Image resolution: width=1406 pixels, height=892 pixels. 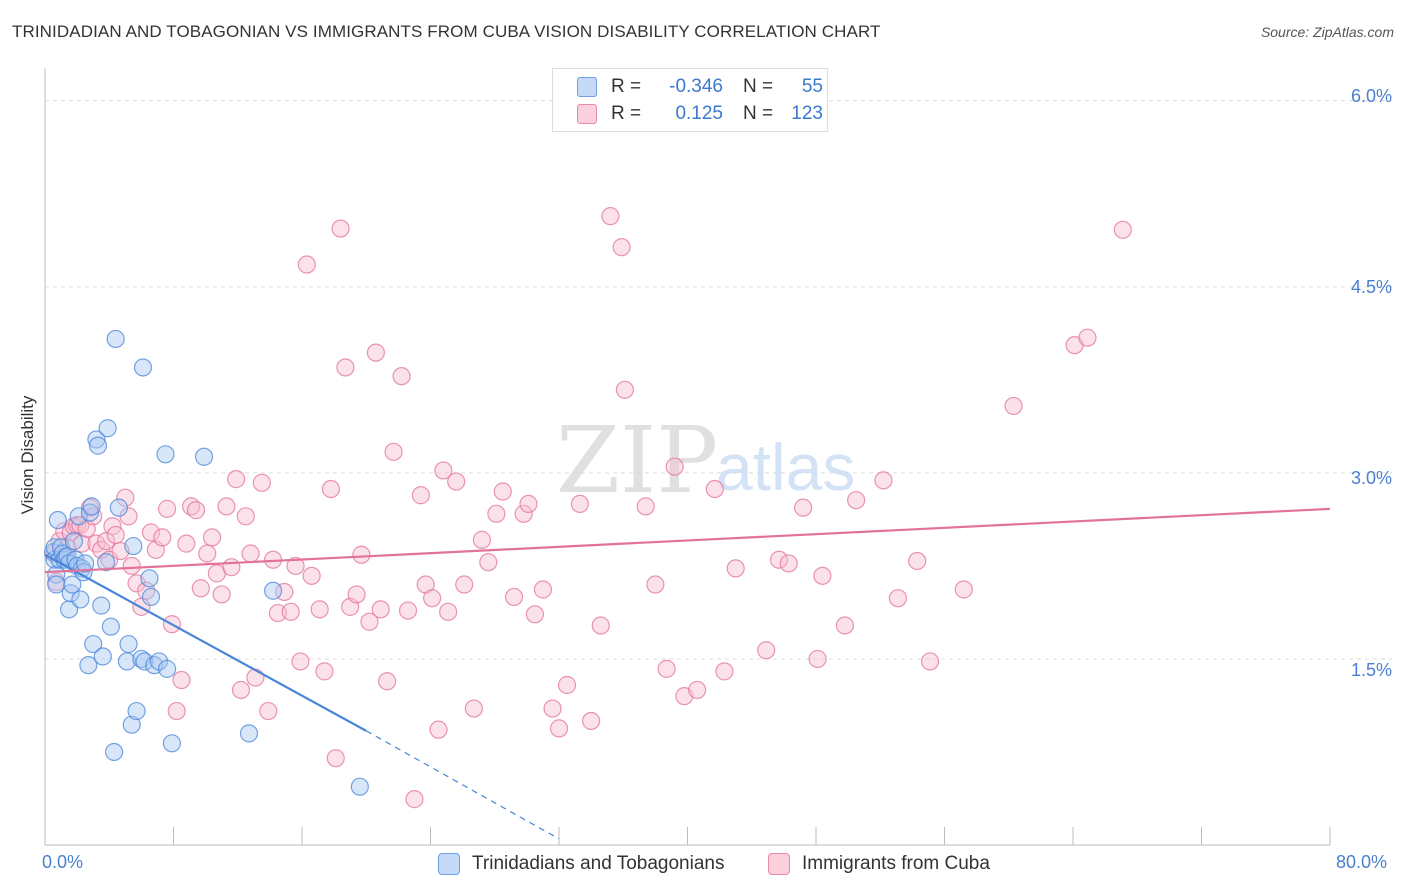 I want to click on y-tick-label: 6.0%, so click(x=1371, y=96).